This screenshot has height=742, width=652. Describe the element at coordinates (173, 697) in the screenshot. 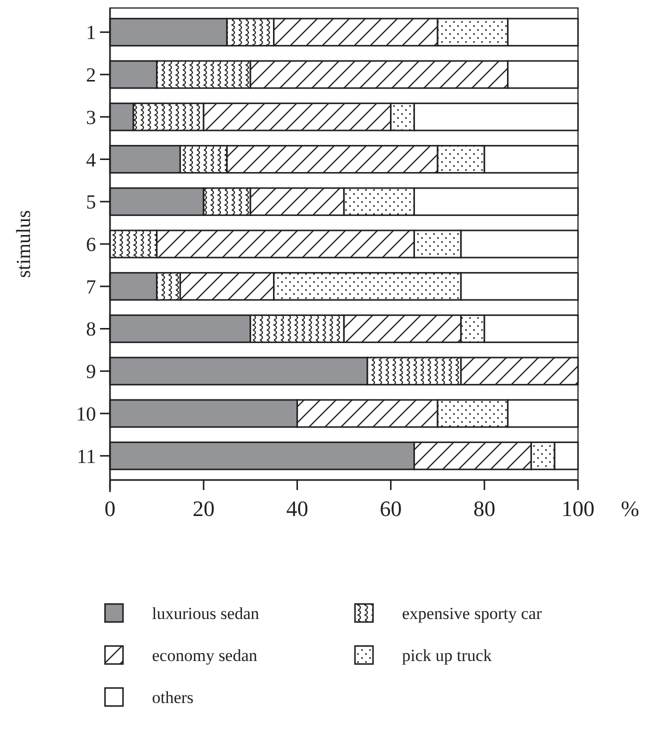

I see `legend-label: others` at that location.